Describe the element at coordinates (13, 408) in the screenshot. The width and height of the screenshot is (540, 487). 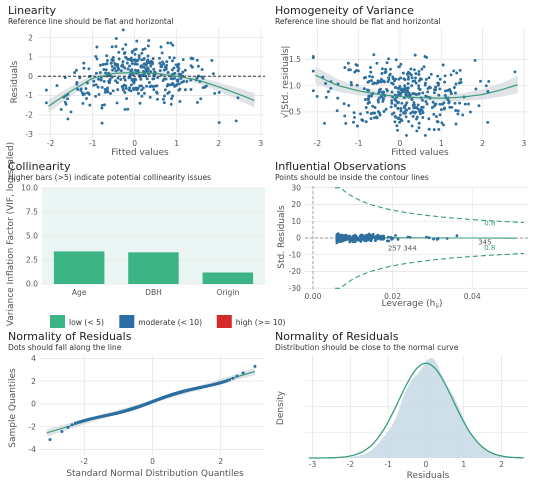
I see `qq-ylabel: Sample Quantiles` at that location.